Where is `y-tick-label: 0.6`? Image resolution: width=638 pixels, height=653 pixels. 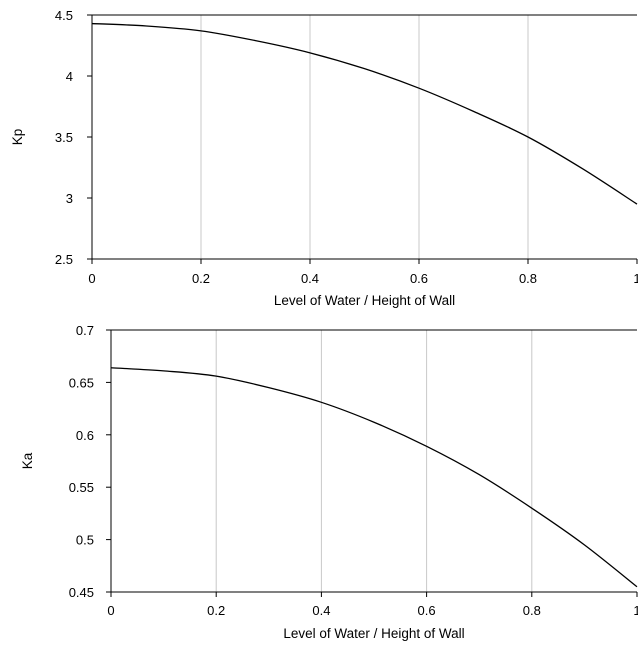 y-tick-label: 0.6 is located at coordinates (85, 435).